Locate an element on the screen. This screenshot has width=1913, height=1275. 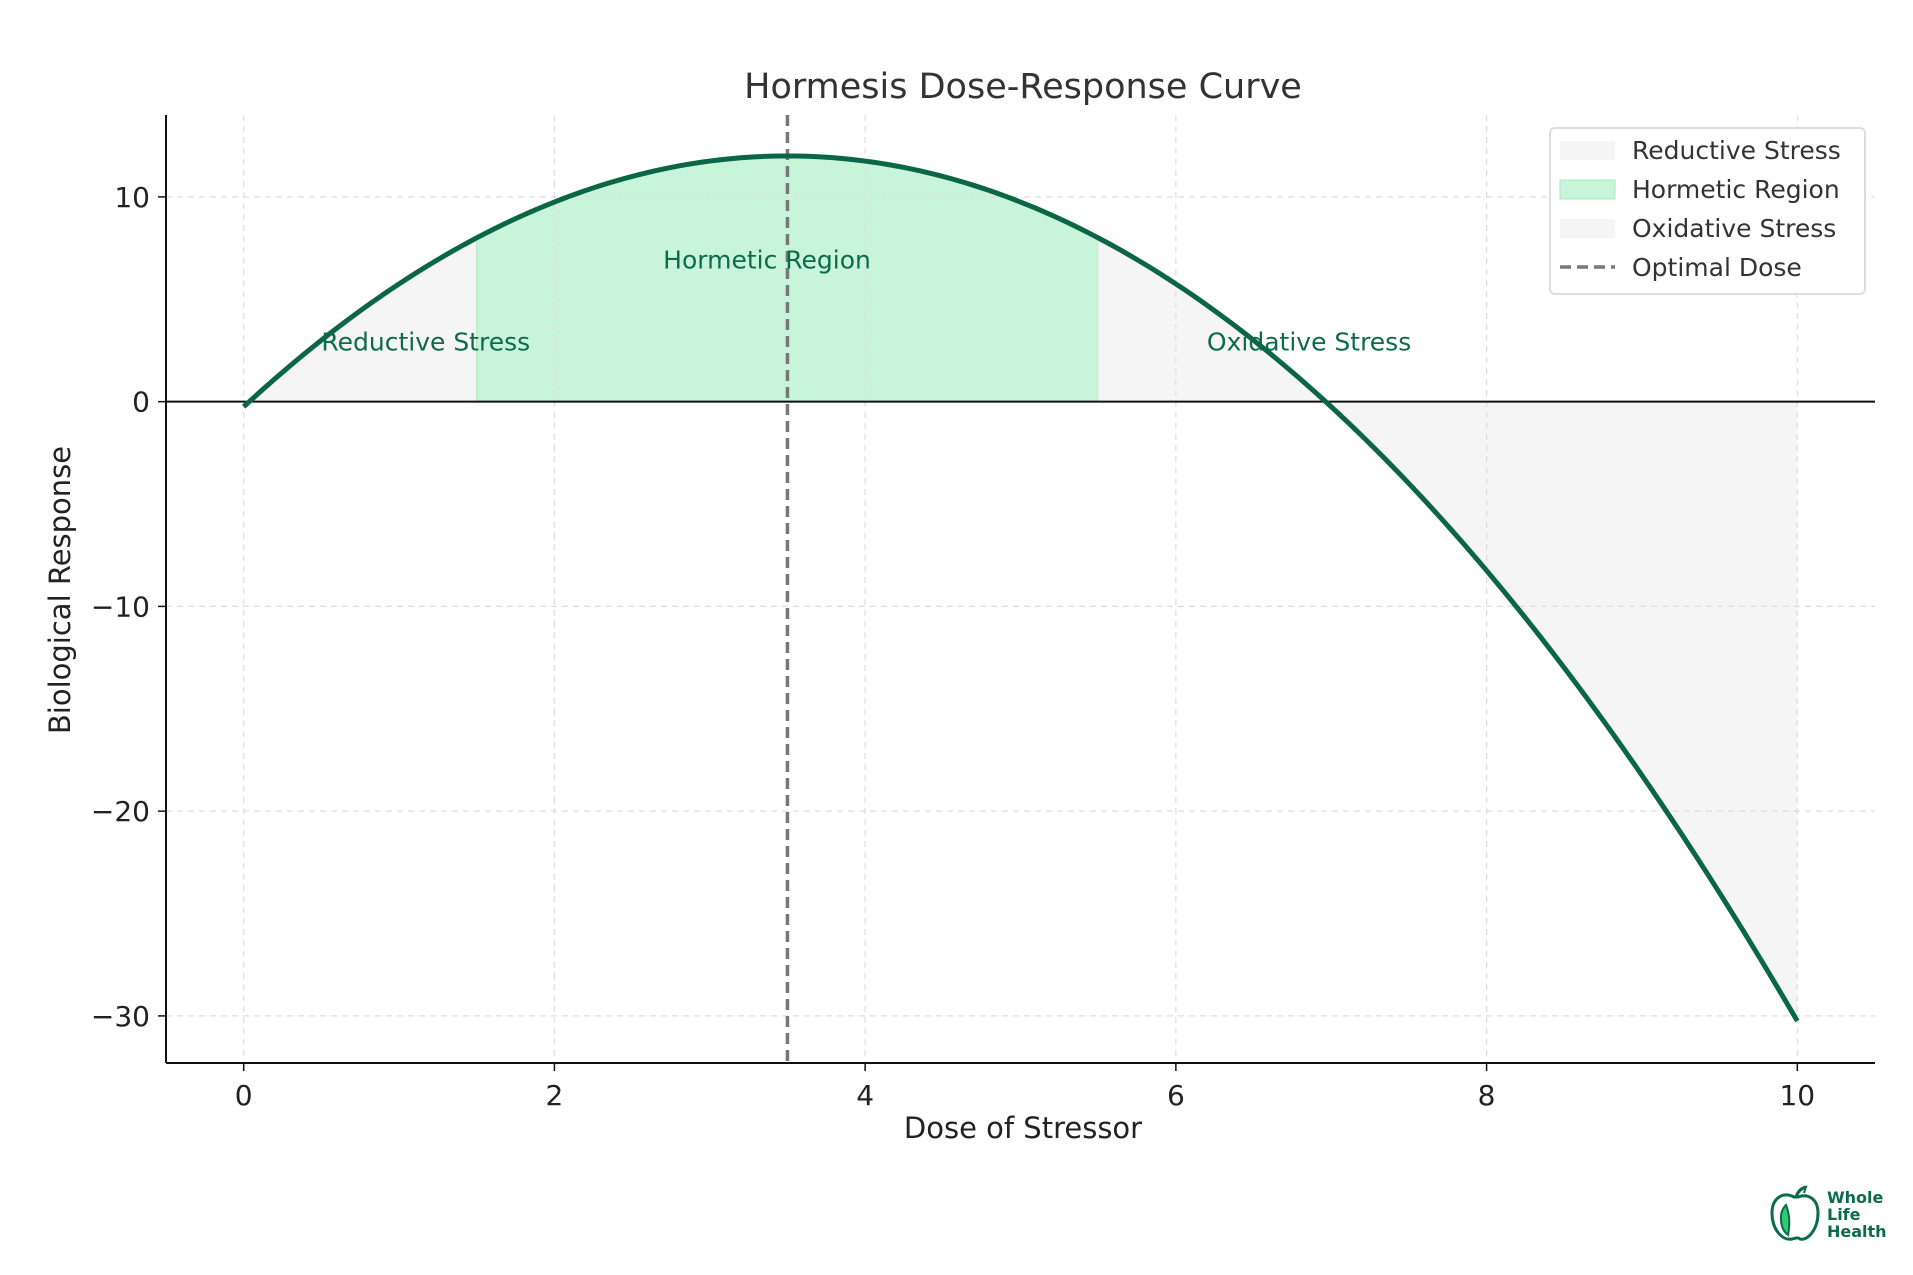
legend-label: Optimal Dose is located at coordinates (1717, 267).